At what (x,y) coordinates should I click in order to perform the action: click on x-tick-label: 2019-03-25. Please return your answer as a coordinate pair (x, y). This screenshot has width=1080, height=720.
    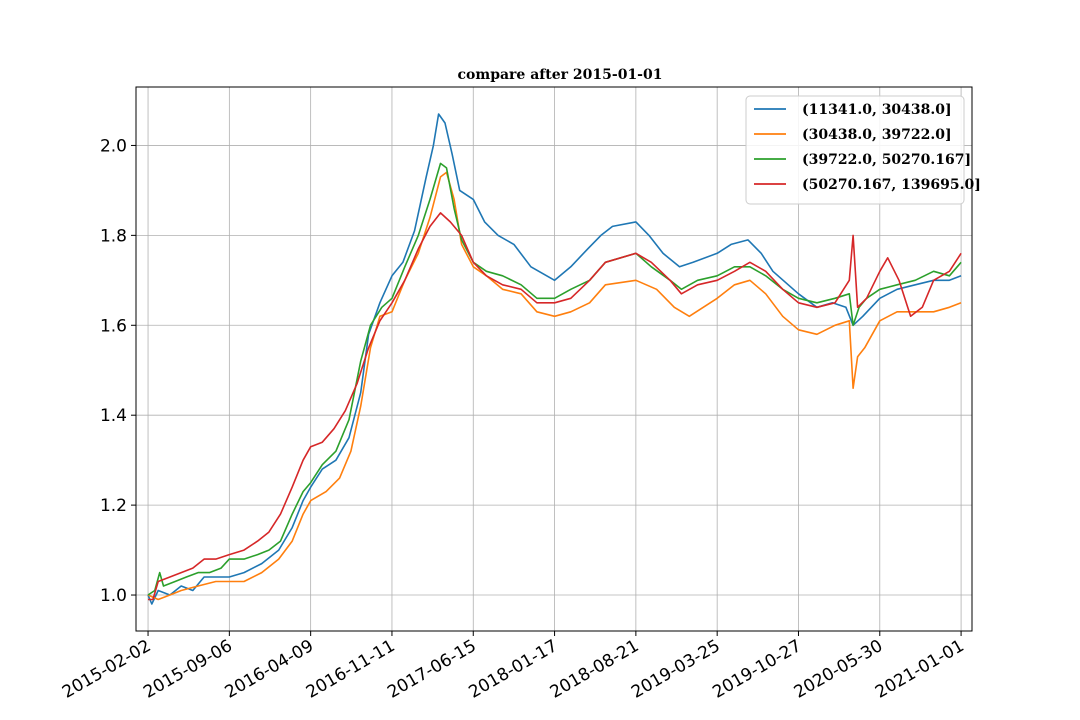
    Looking at the image, I should click on (676, 669).